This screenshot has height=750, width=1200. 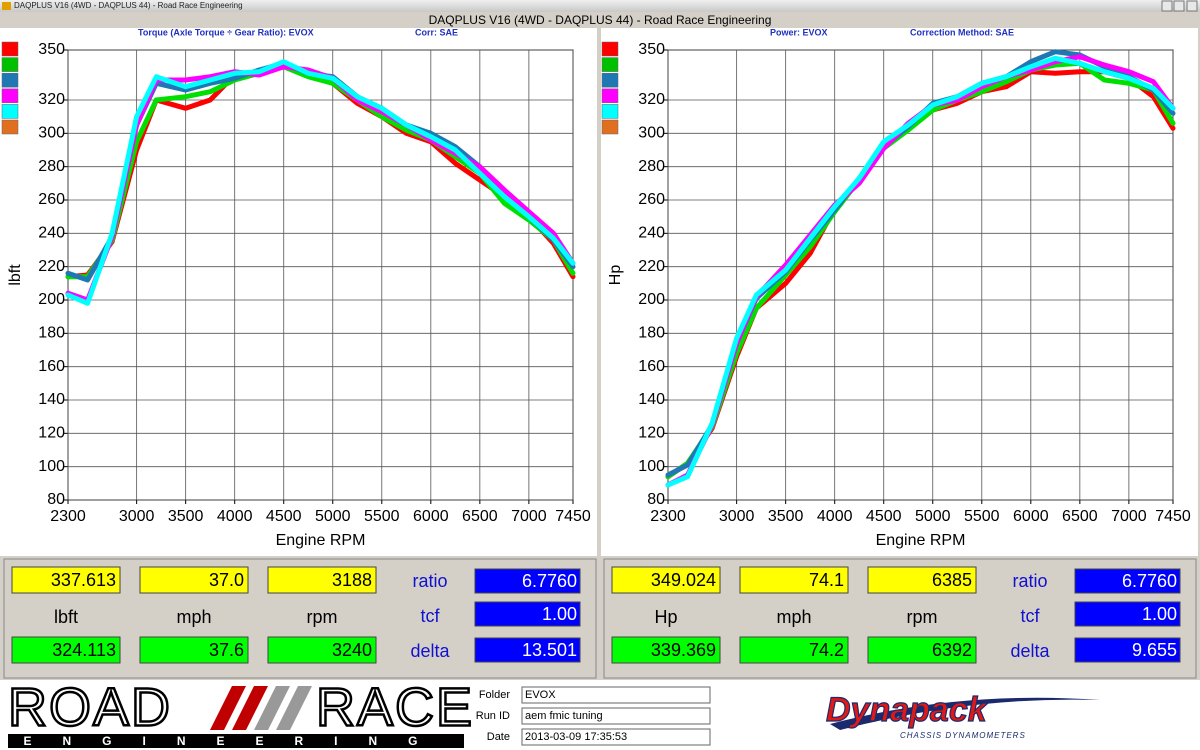 I want to click on y-tick-label: 300, so click(x=51, y=133).